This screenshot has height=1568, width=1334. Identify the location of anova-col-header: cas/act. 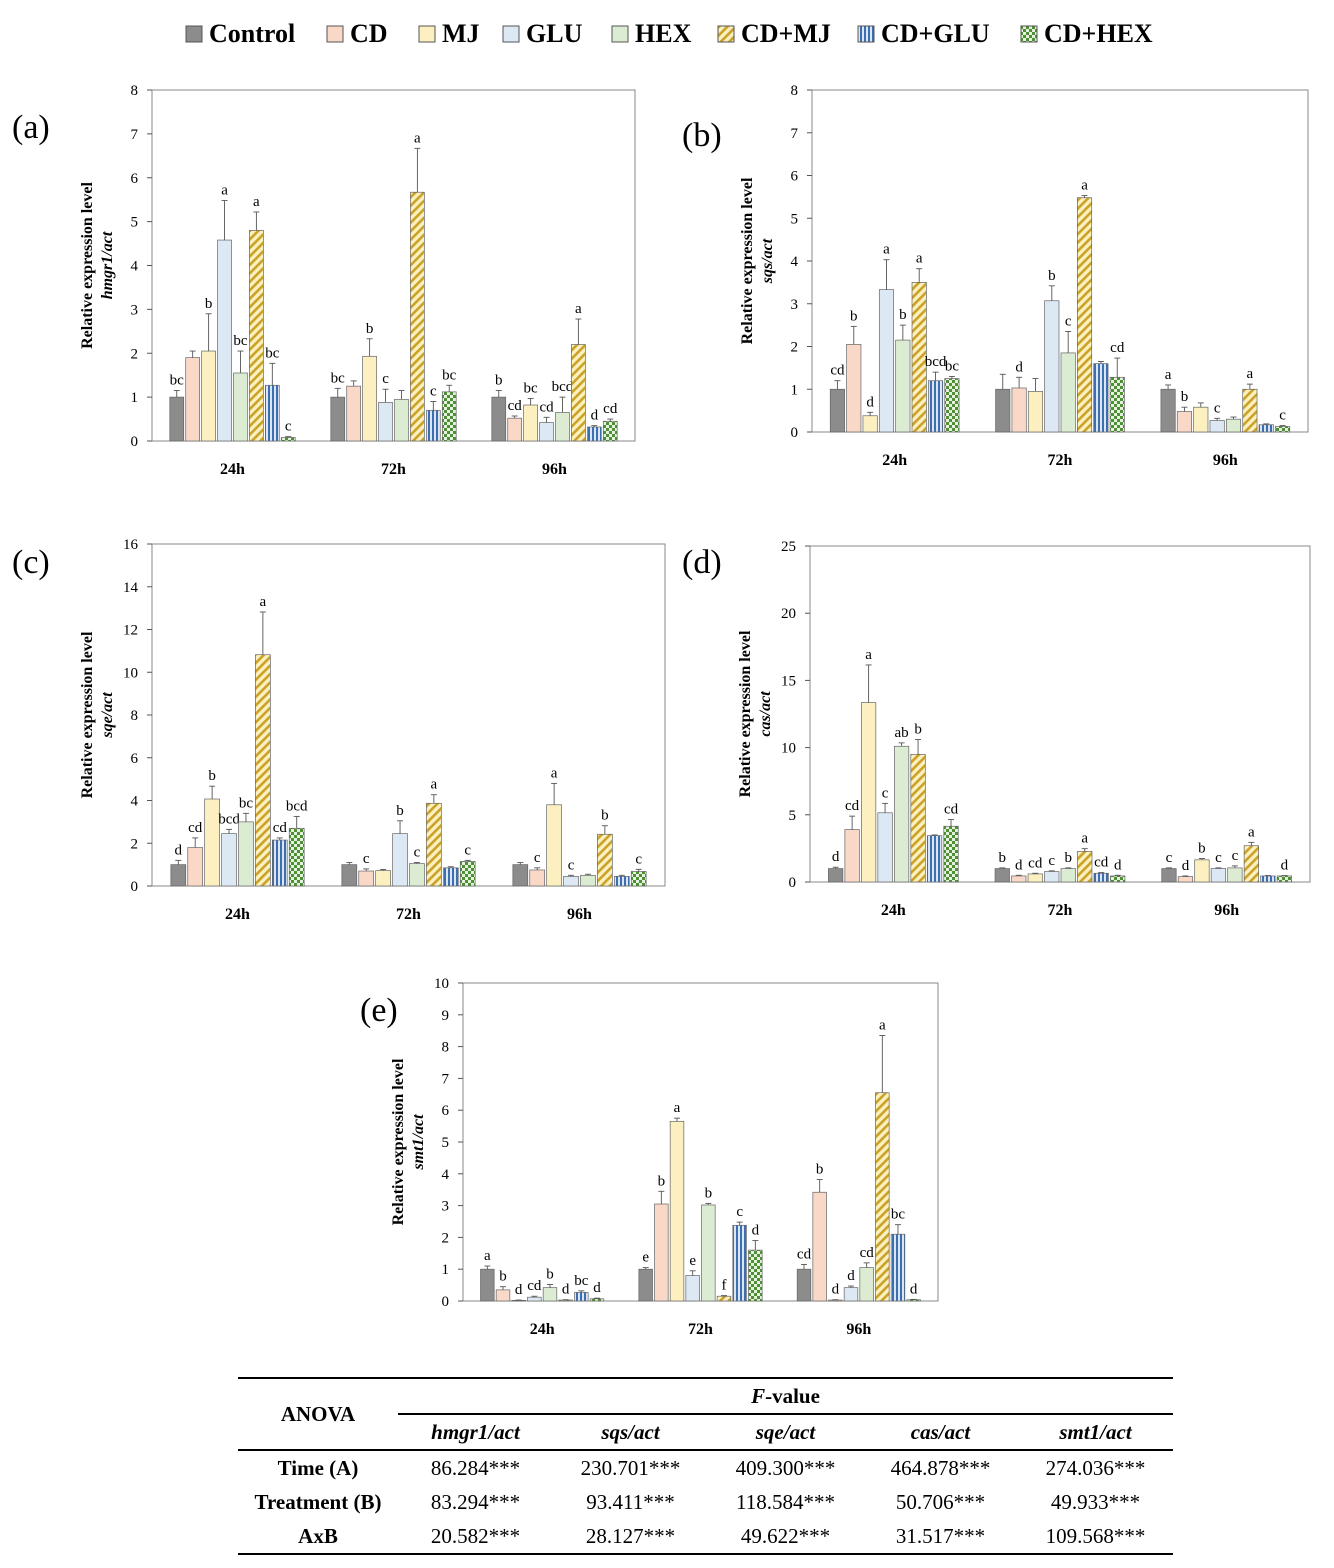
(940, 1431).